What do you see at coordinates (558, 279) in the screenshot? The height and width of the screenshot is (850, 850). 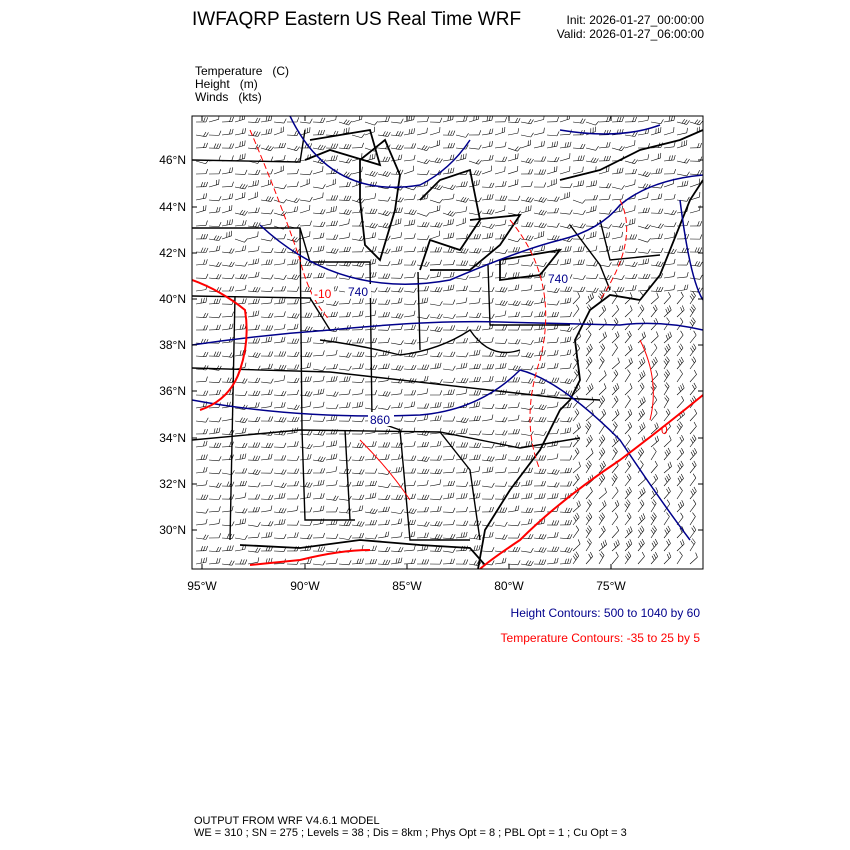 I see `height-label: 740` at bounding box center [558, 279].